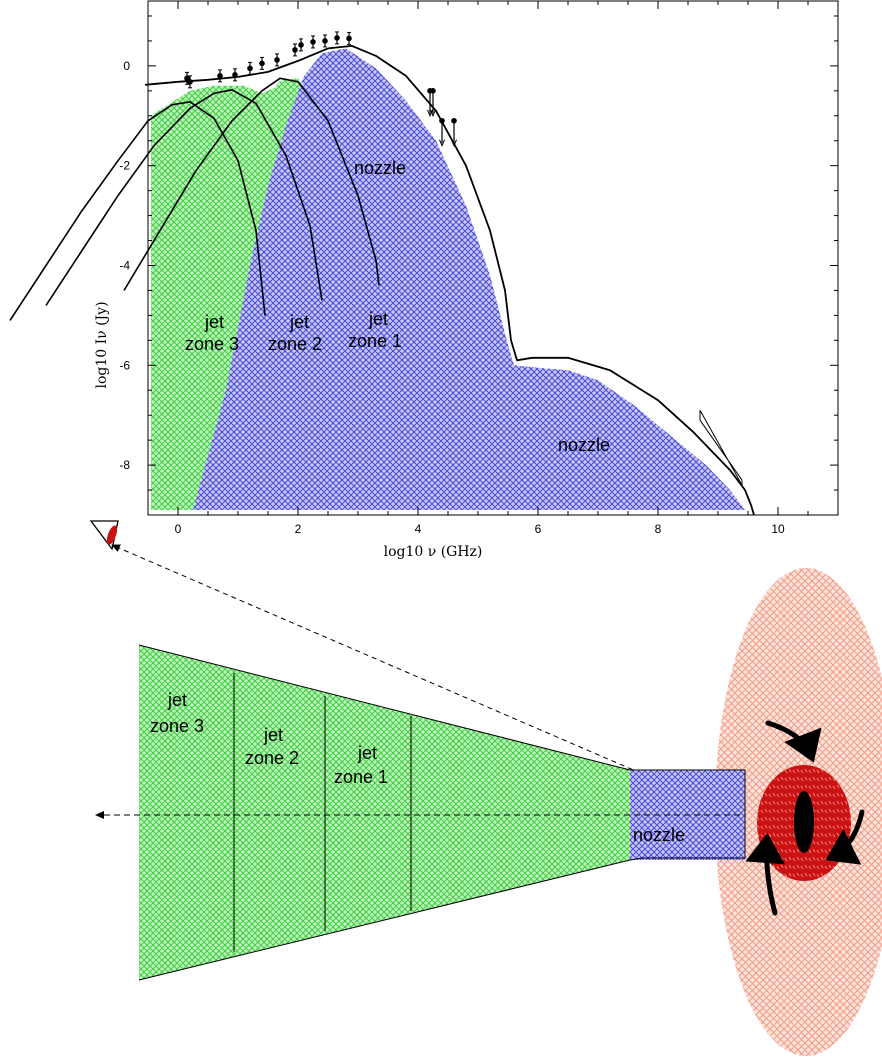 The image size is (882, 1061). I want to click on plot-label-jet3-line1: jet, so click(214, 322).